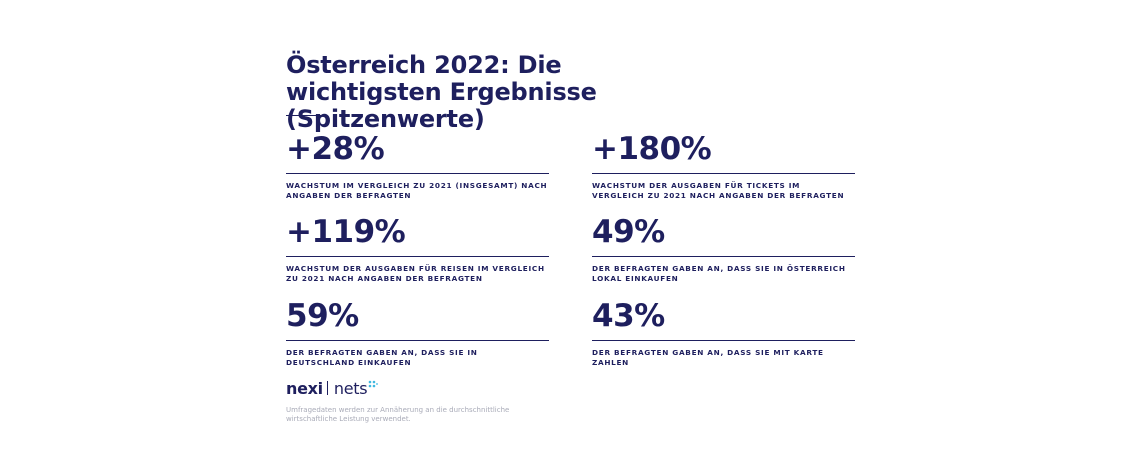 This screenshot has height=450, width=1140. I want to click on nexi-nets-logo: nexi nets, so click(332, 388).